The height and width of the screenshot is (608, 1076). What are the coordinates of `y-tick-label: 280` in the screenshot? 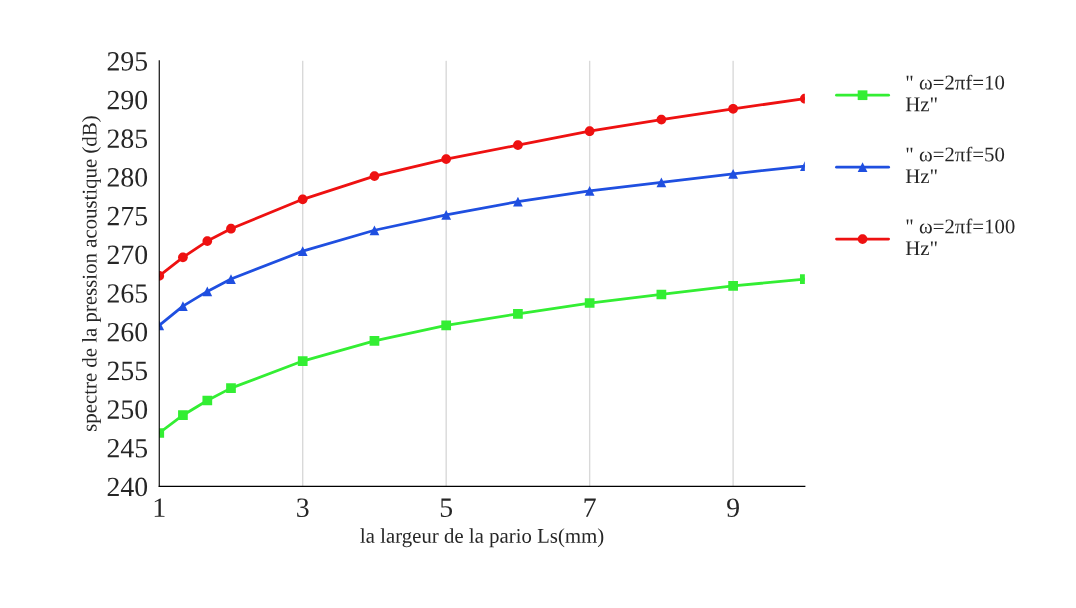 It's located at (127, 177).